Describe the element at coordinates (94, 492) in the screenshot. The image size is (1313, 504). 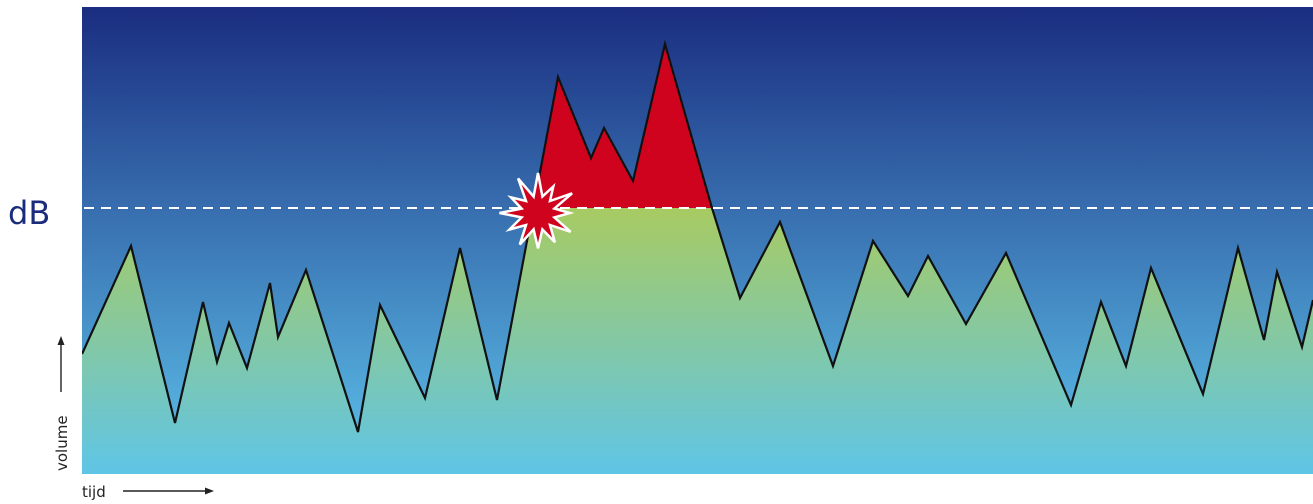
I see `x-axis-label: tijd` at that location.